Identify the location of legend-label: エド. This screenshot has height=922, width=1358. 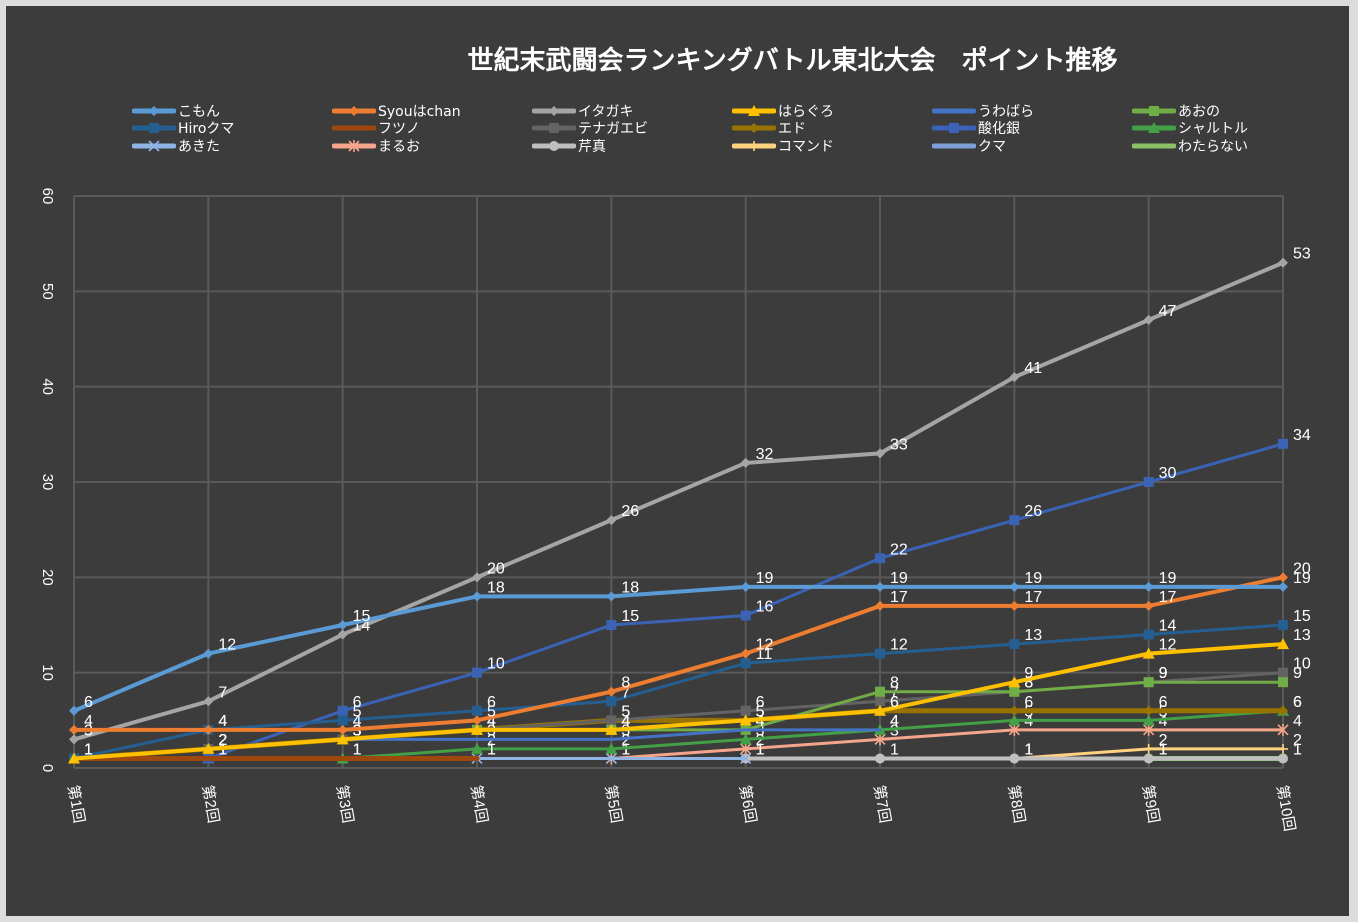
(792, 129).